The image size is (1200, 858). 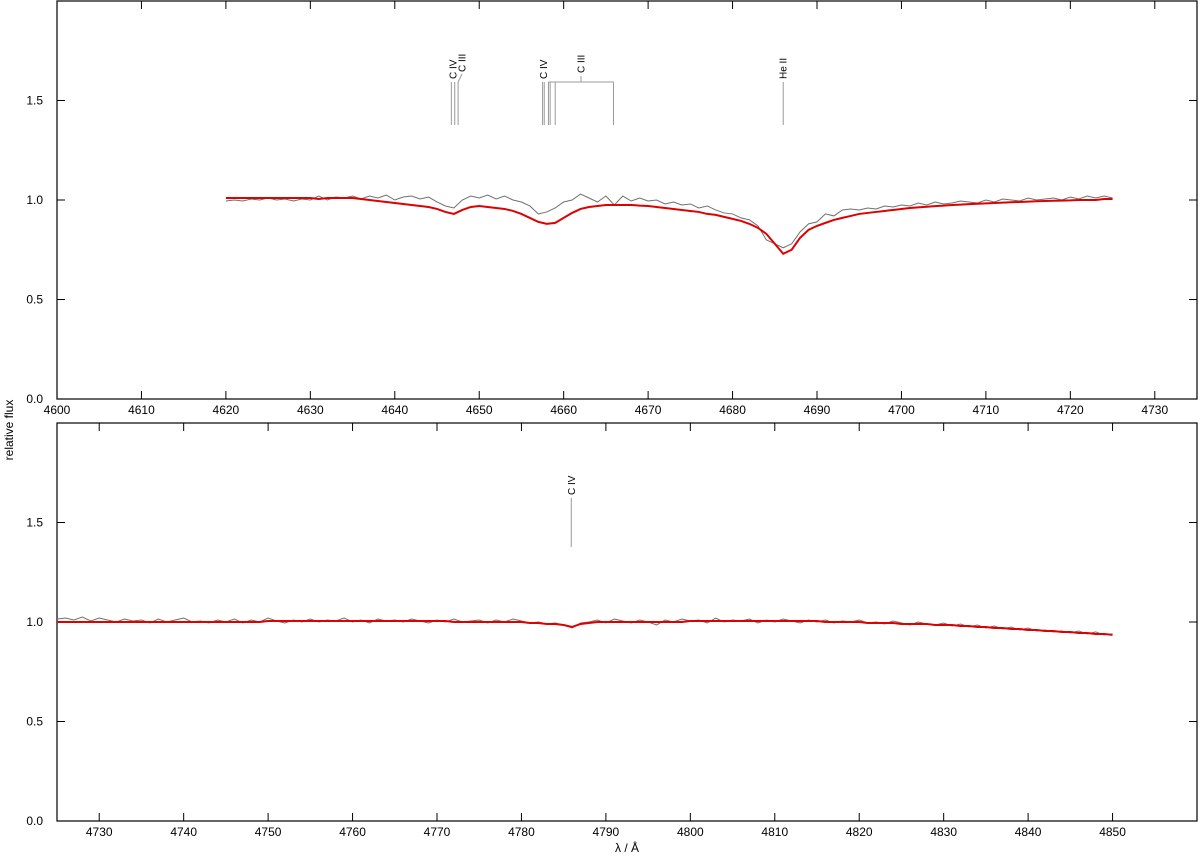 I want to click on x-tick-label: 4690, so click(x=817, y=410).